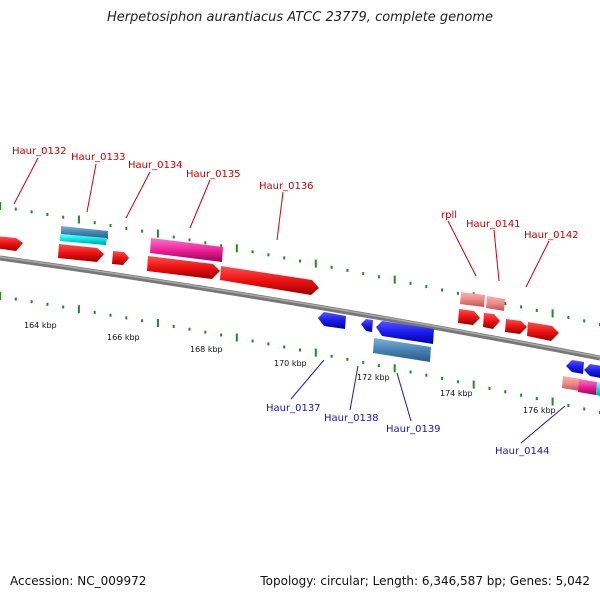 The height and width of the screenshot is (600, 600). Describe the element at coordinates (123, 337) in the screenshot. I see `kbp-label: 166 kbp` at that location.